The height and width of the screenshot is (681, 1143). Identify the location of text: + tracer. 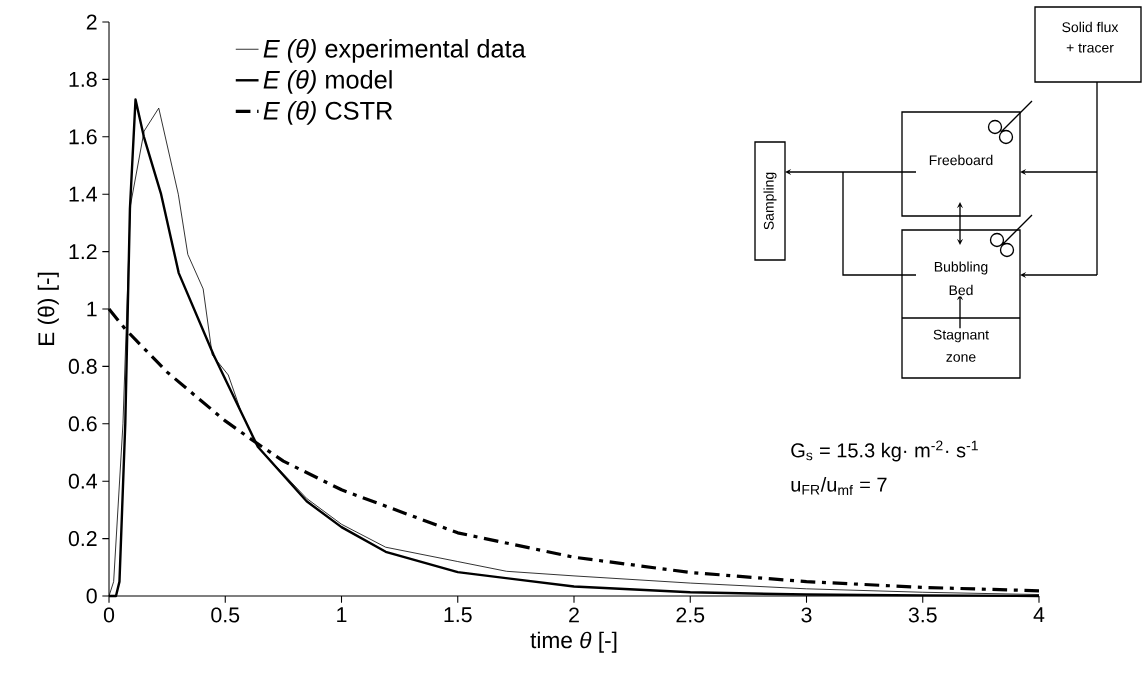
(1090, 48).